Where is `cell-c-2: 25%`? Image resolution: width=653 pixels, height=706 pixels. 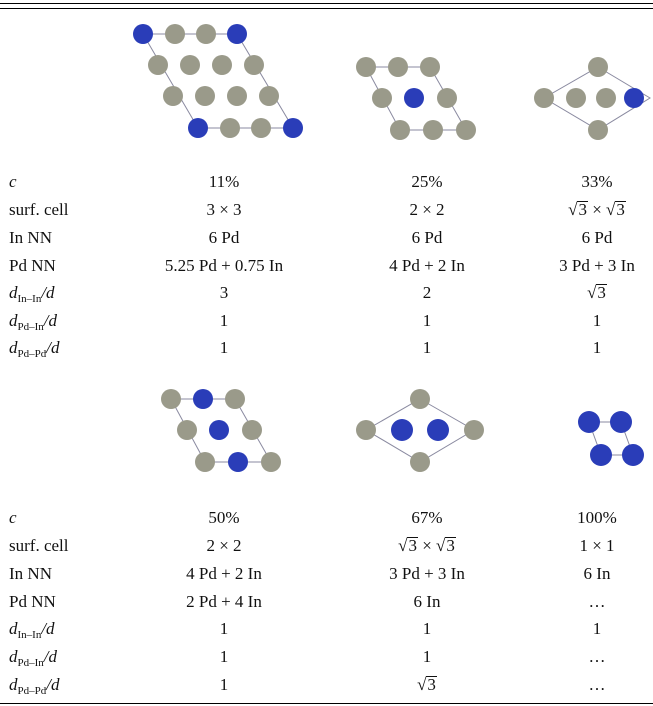
cell-c-2: 25% is located at coordinates (427, 181).